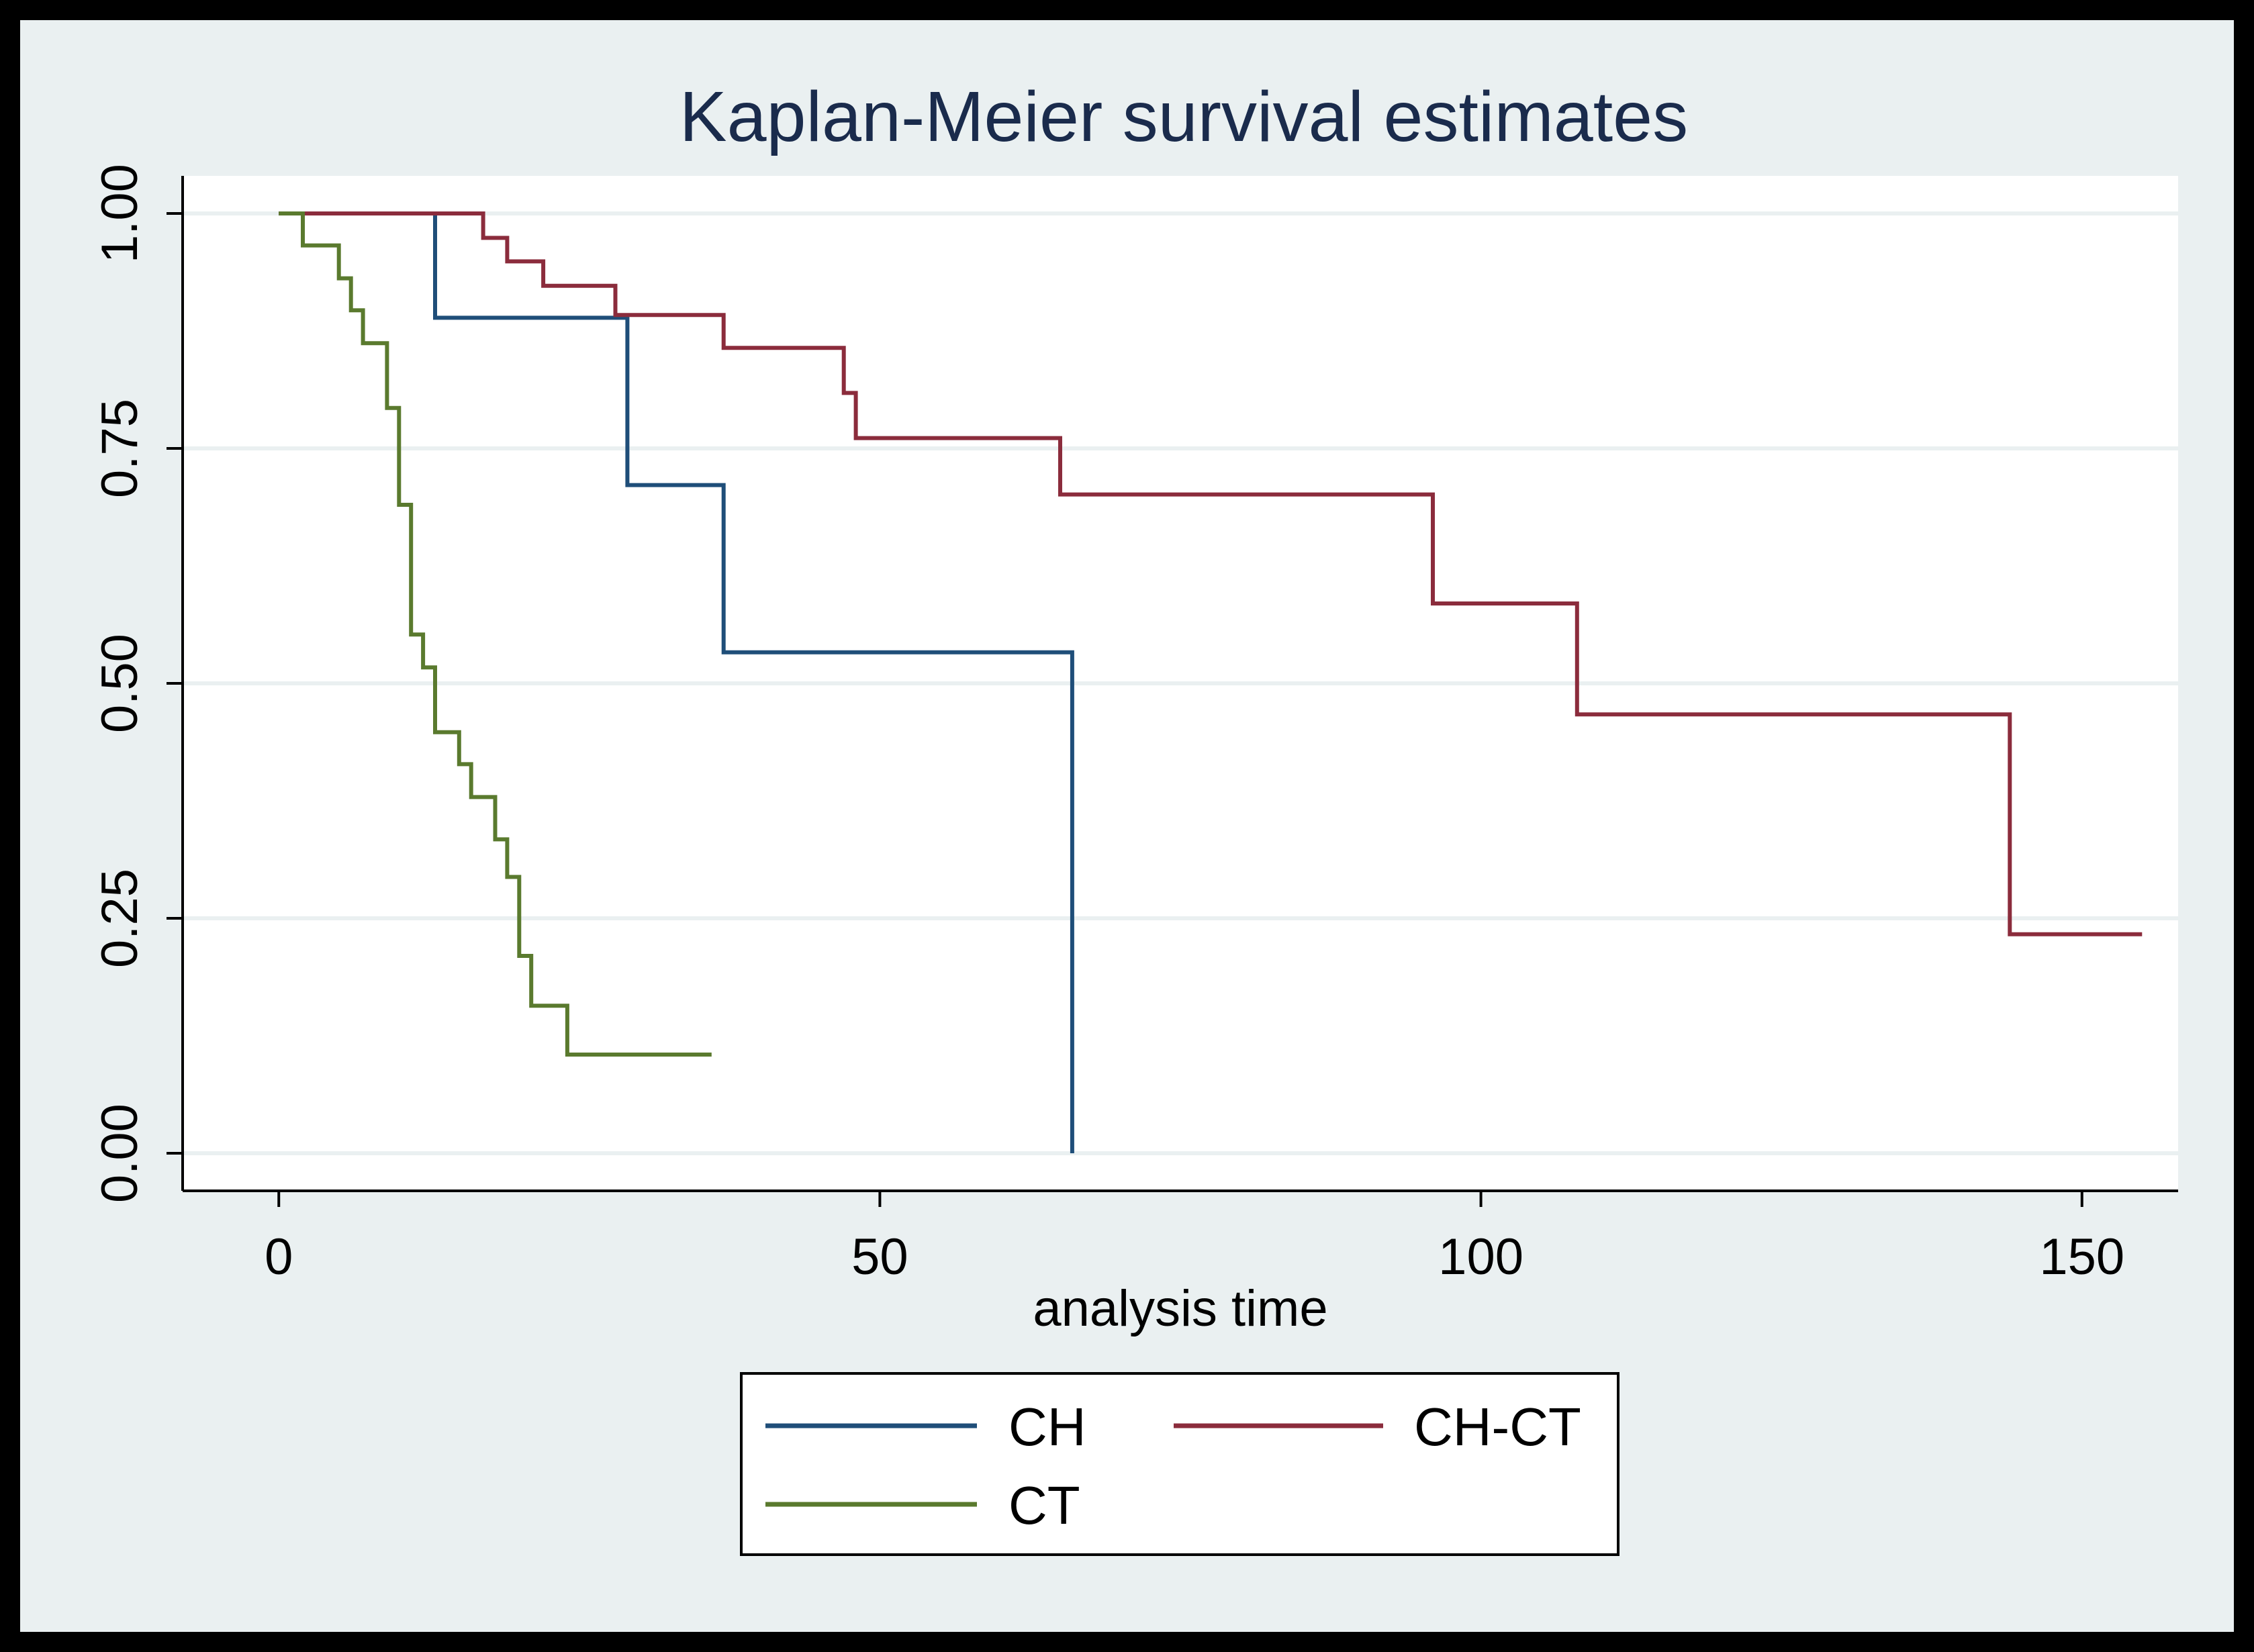 Image resolution: width=2254 pixels, height=1652 pixels. I want to click on x-axis-label: analysis time, so click(1180, 1308).